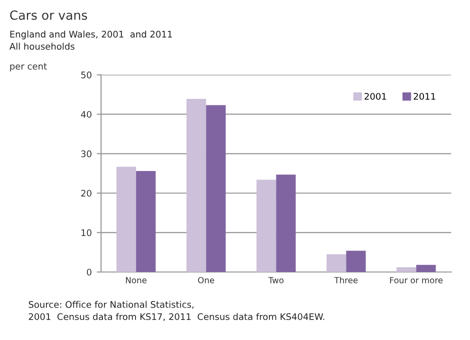  Describe the element at coordinates (425, 96) in the screenshot. I see `legend-label: 2011` at that location.